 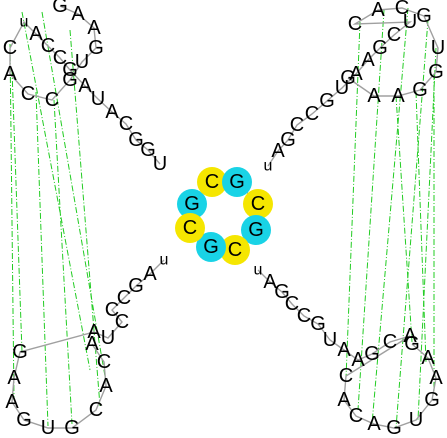 I want to click on bottom-right-loop-nucleotide: U, so click(x=416, y=420).